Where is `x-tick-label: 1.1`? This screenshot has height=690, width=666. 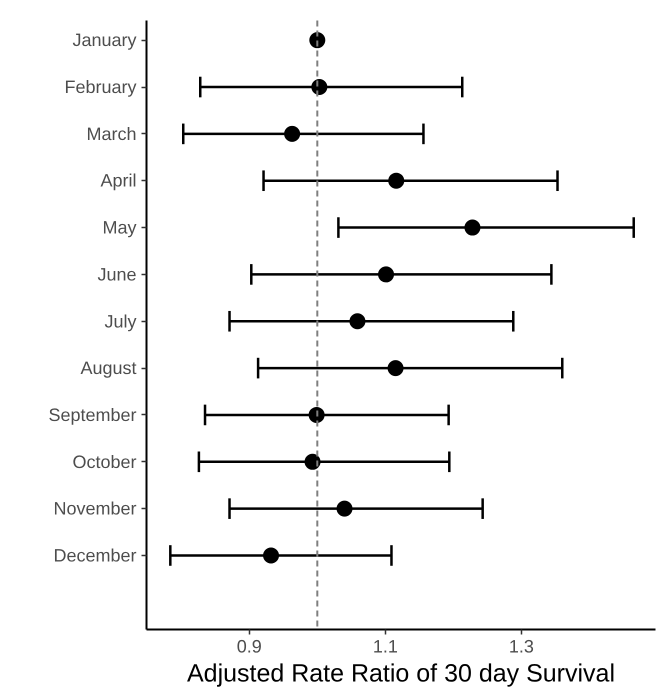 x-tick-label: 1.1 is located at coordinates (385, 646).